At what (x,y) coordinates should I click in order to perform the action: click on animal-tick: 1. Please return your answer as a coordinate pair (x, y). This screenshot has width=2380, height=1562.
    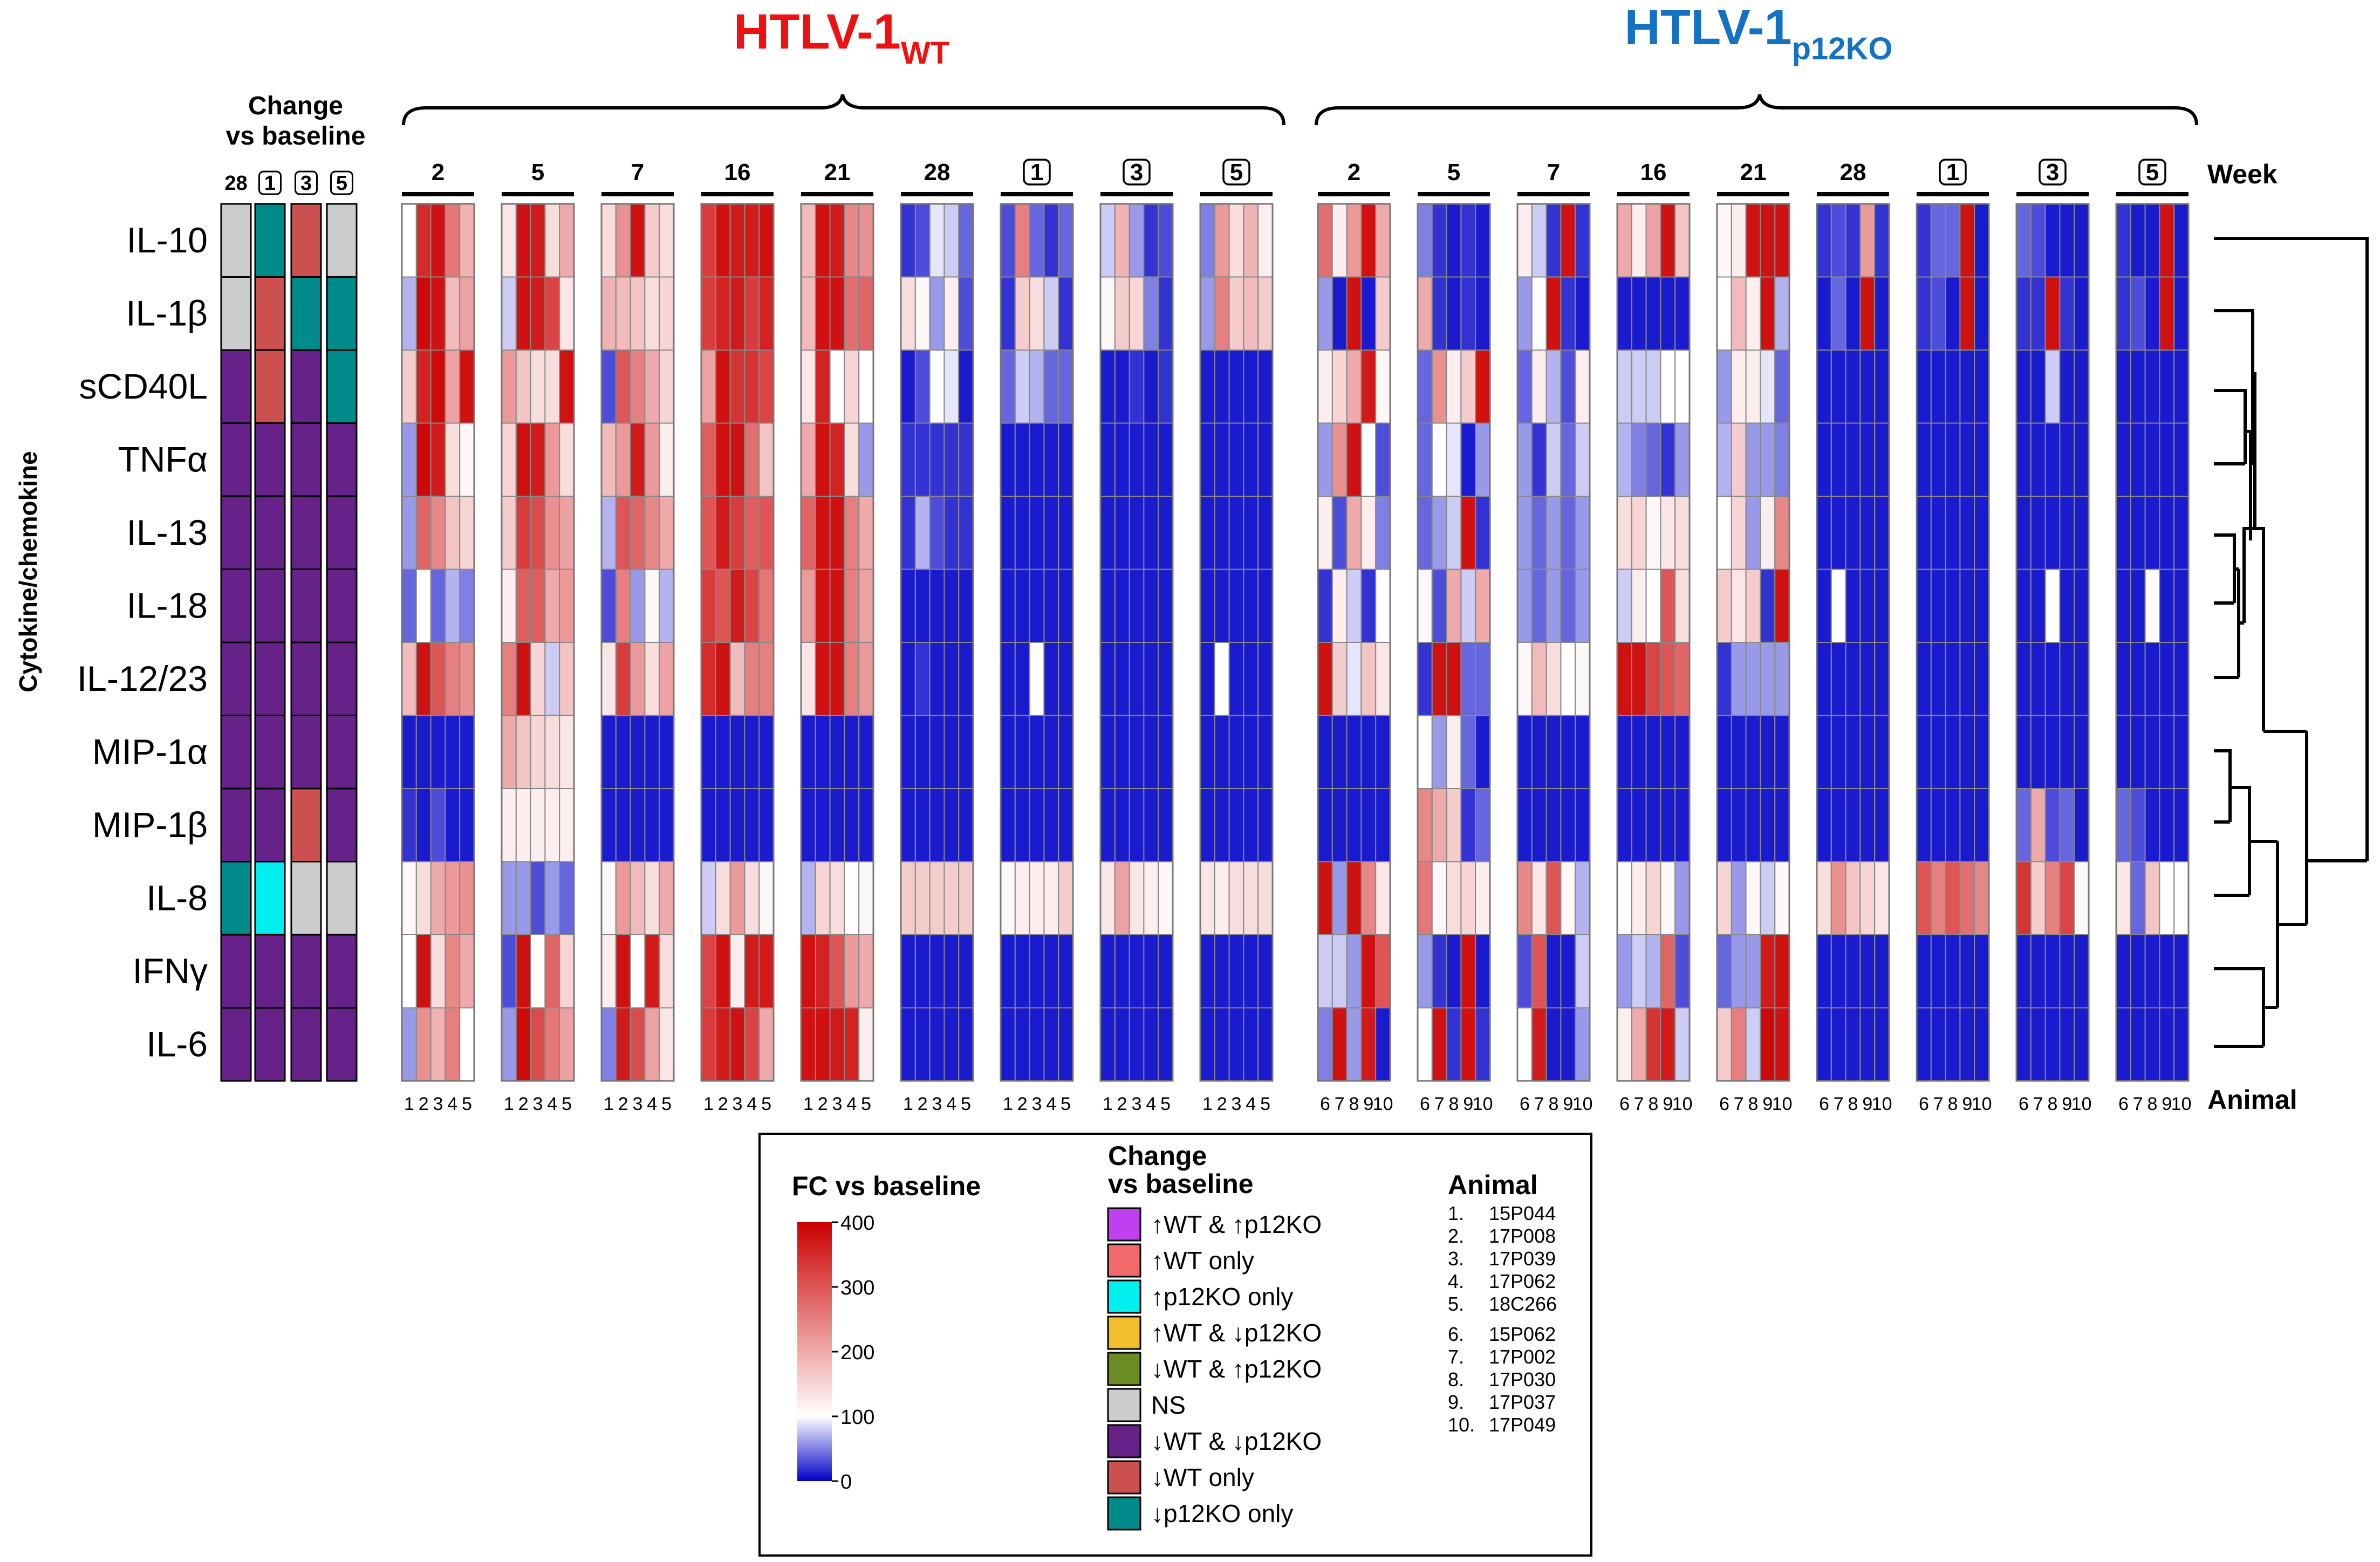
    Looking at the image, I should click on (609, 1104).